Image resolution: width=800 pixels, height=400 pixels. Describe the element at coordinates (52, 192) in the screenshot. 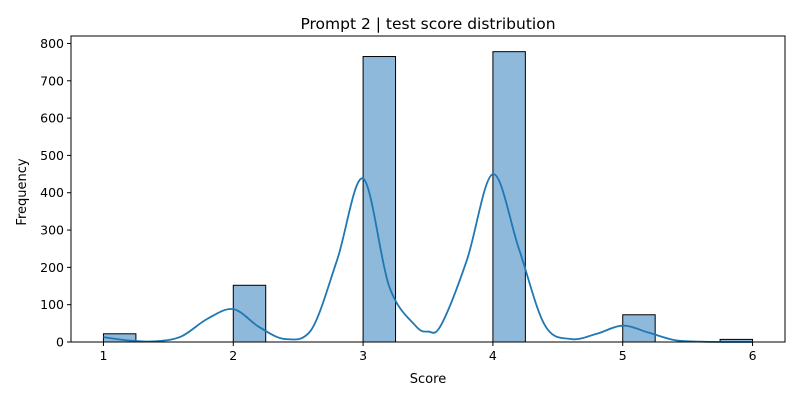

I see `y-tick-label: 400` at that location.